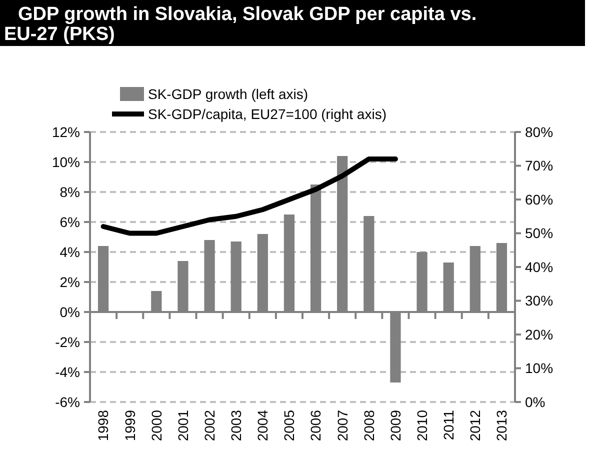  Describe the element at coordinates (539, 132) in the screenshot. I see `y2-tick-label: 80%` at that location.